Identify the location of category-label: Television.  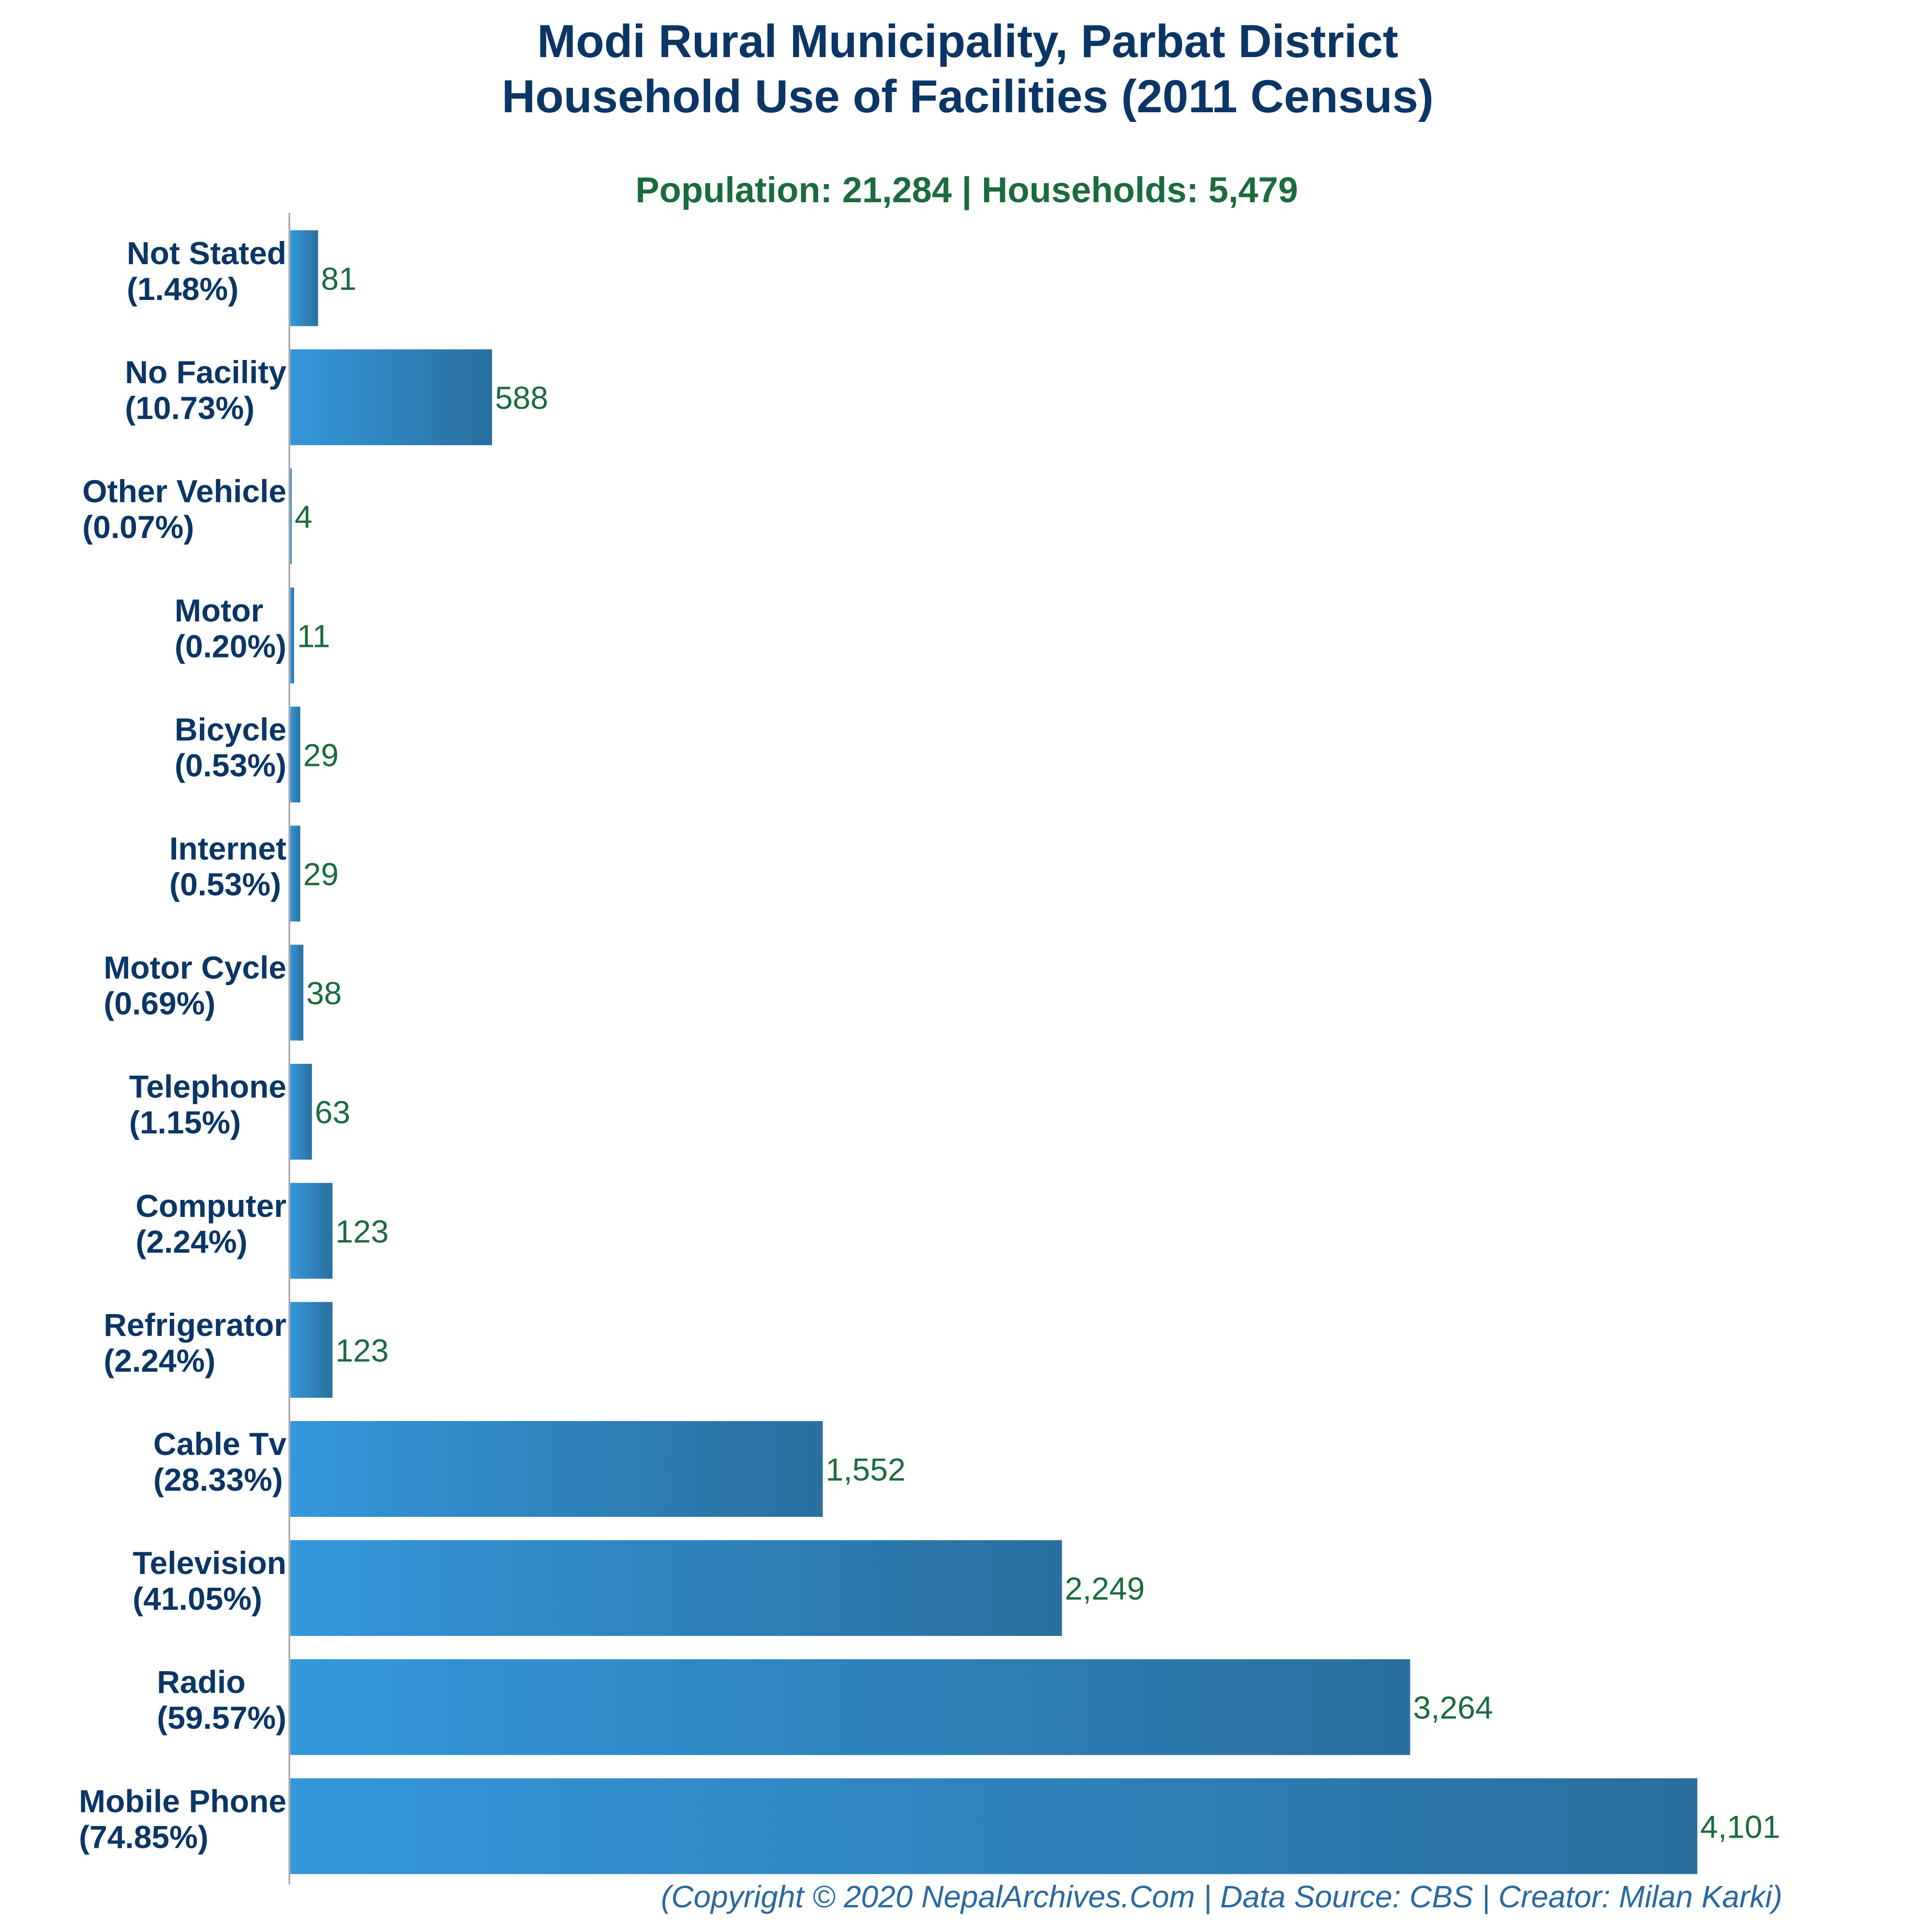
(209, 1563).